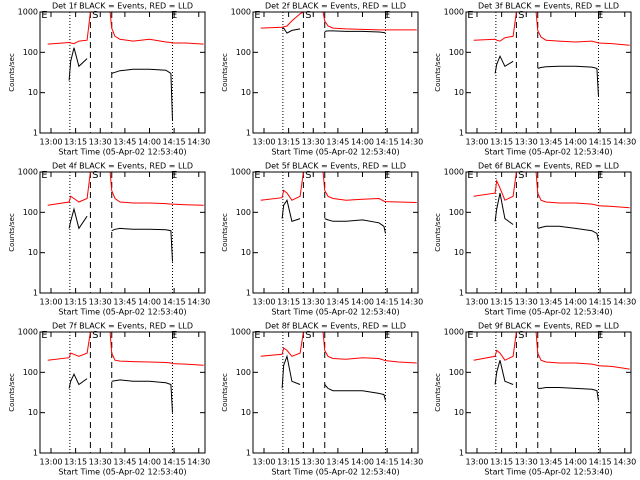 Image resolution: width=640 pixels, height=480 pixels. What do you see at coordinates (122, 326) in the screenshot?
I see `panel-title: Det 7f BLACK = Events, RED = LLD` at bounding box center [122, 326].